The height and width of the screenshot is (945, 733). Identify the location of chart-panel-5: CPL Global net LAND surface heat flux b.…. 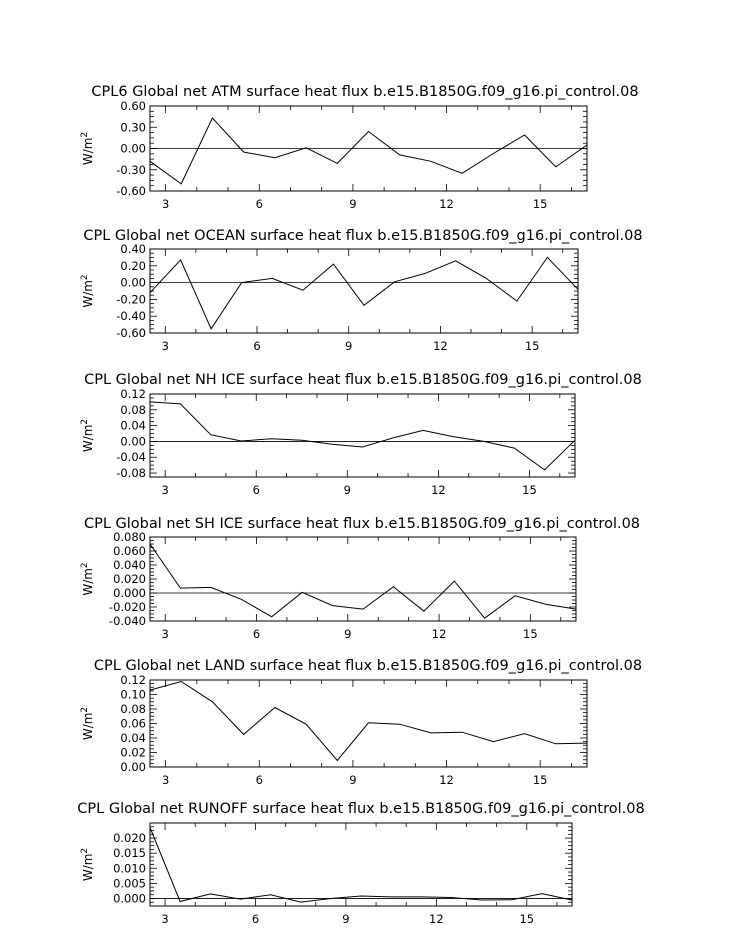
(361, 722).